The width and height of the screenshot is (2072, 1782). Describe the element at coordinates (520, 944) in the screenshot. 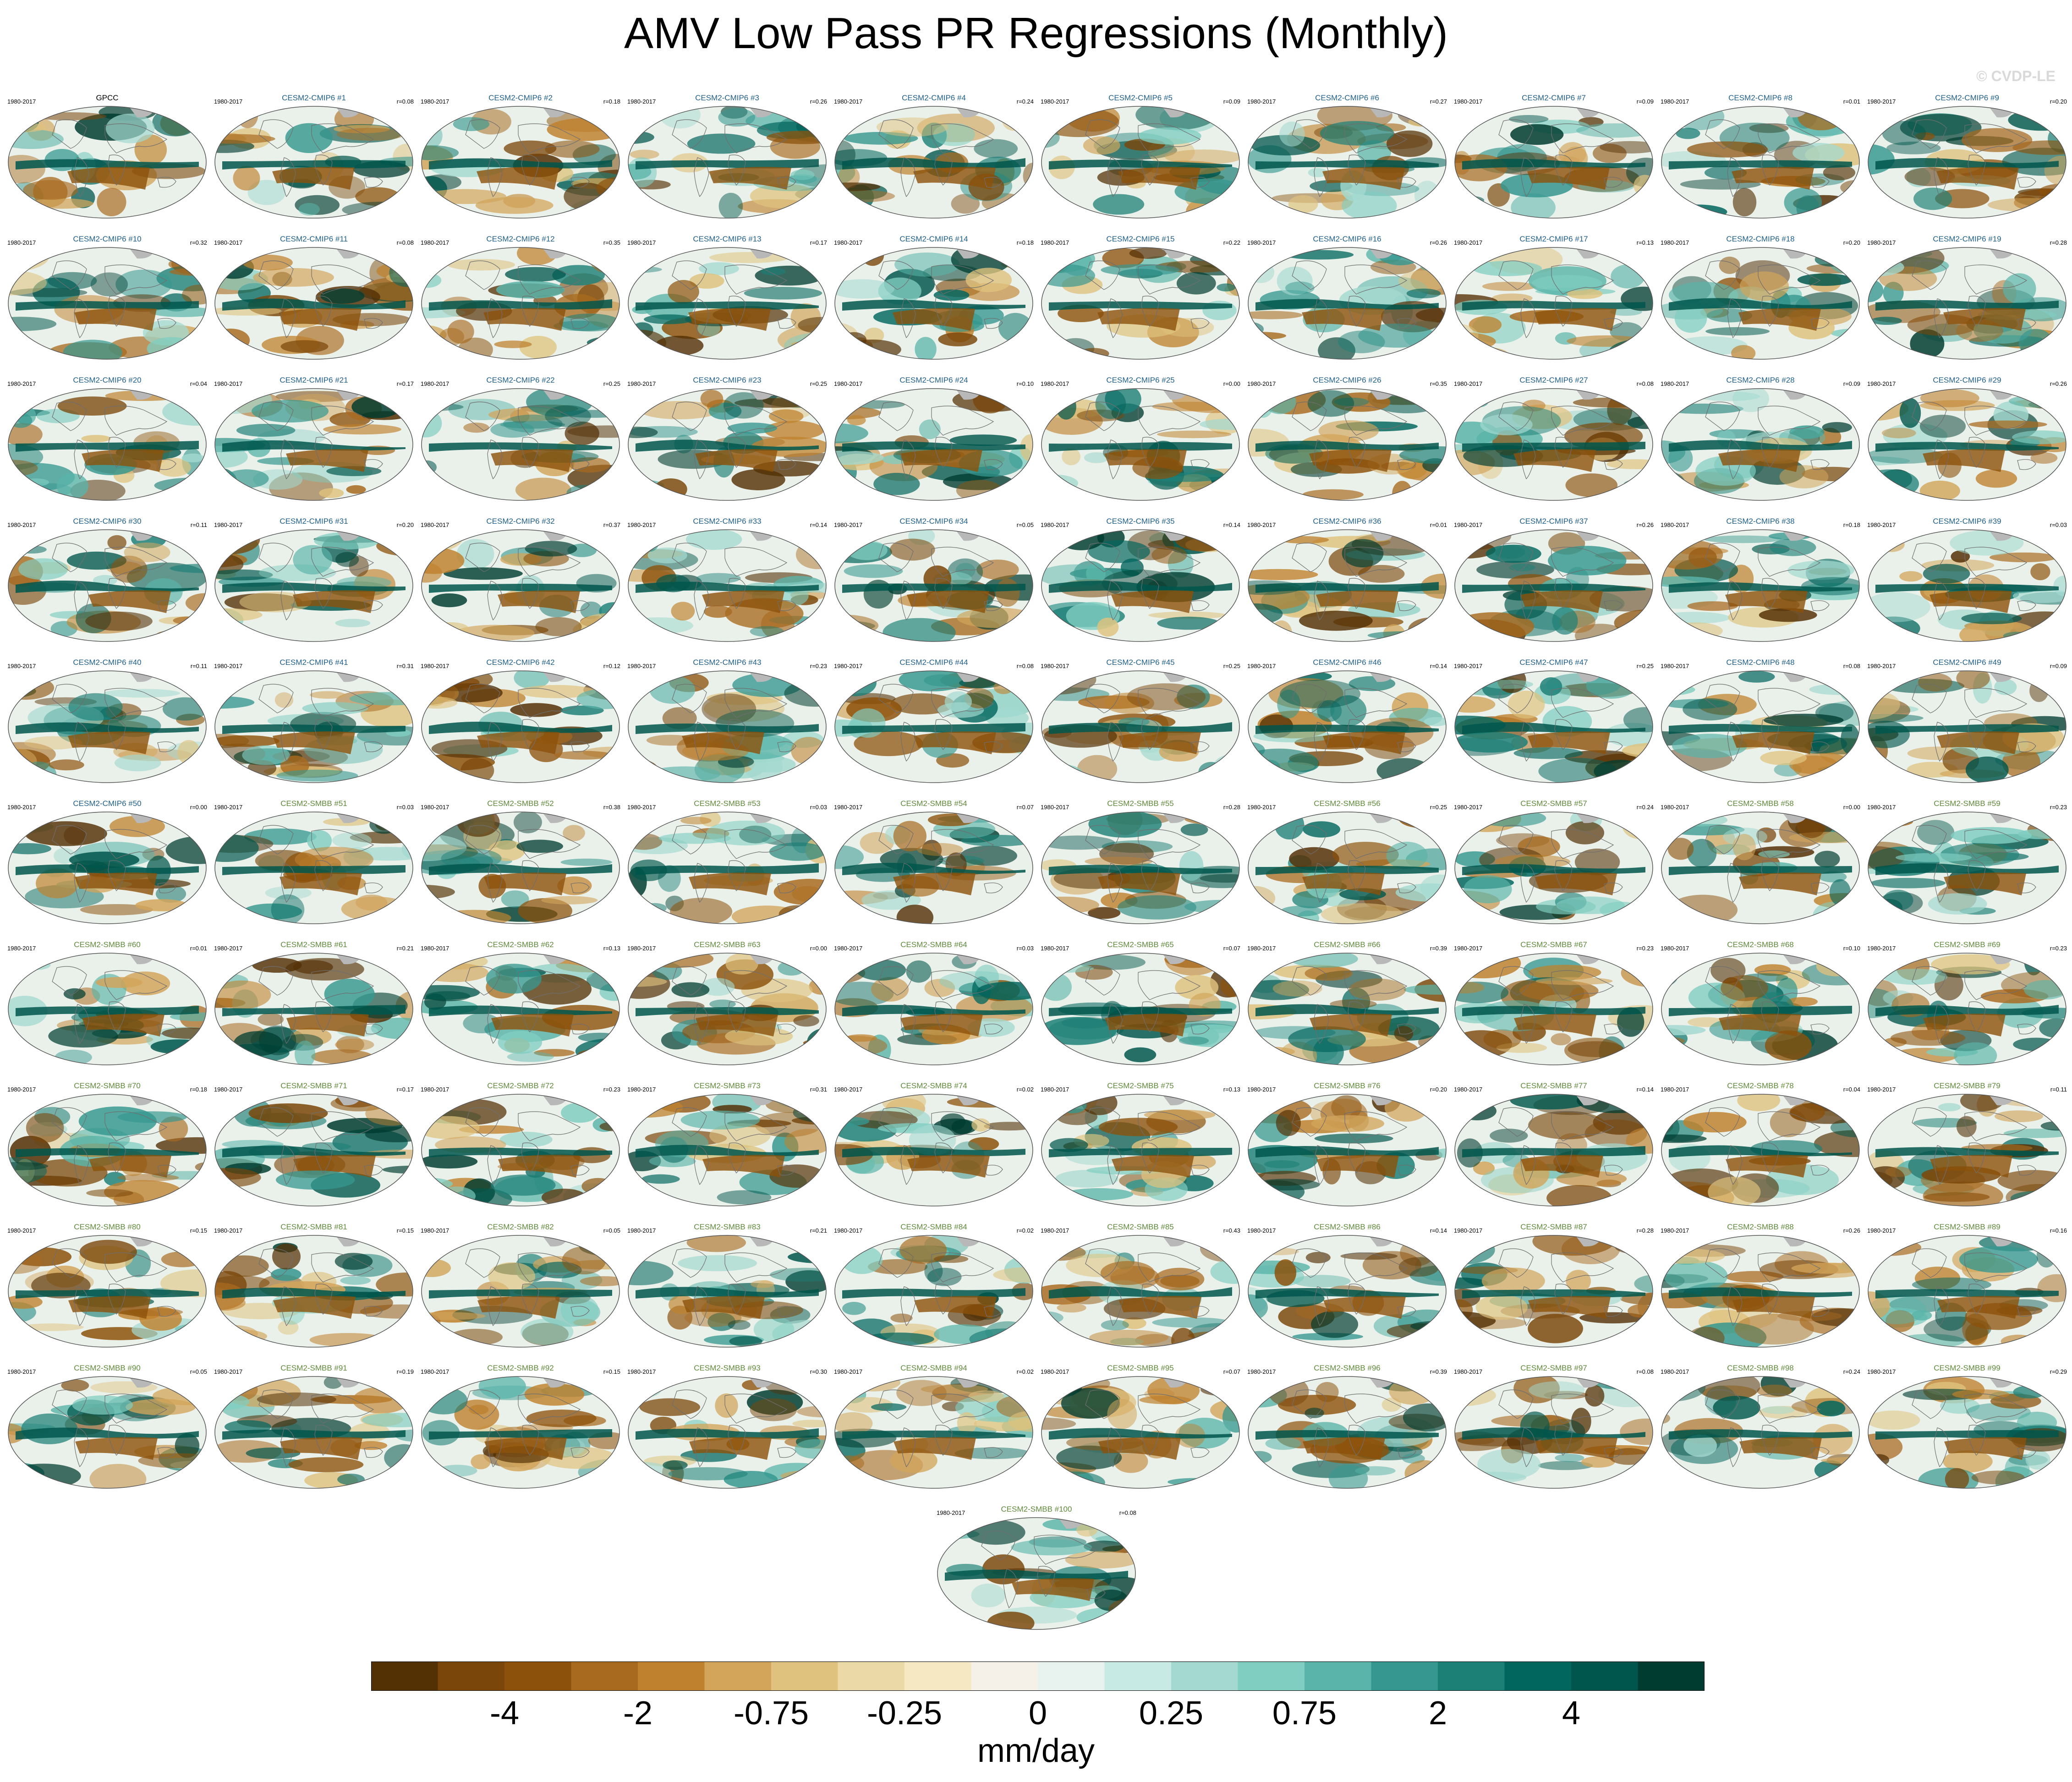

I see `panel-title: CESM2-SMBB #62` at that location.